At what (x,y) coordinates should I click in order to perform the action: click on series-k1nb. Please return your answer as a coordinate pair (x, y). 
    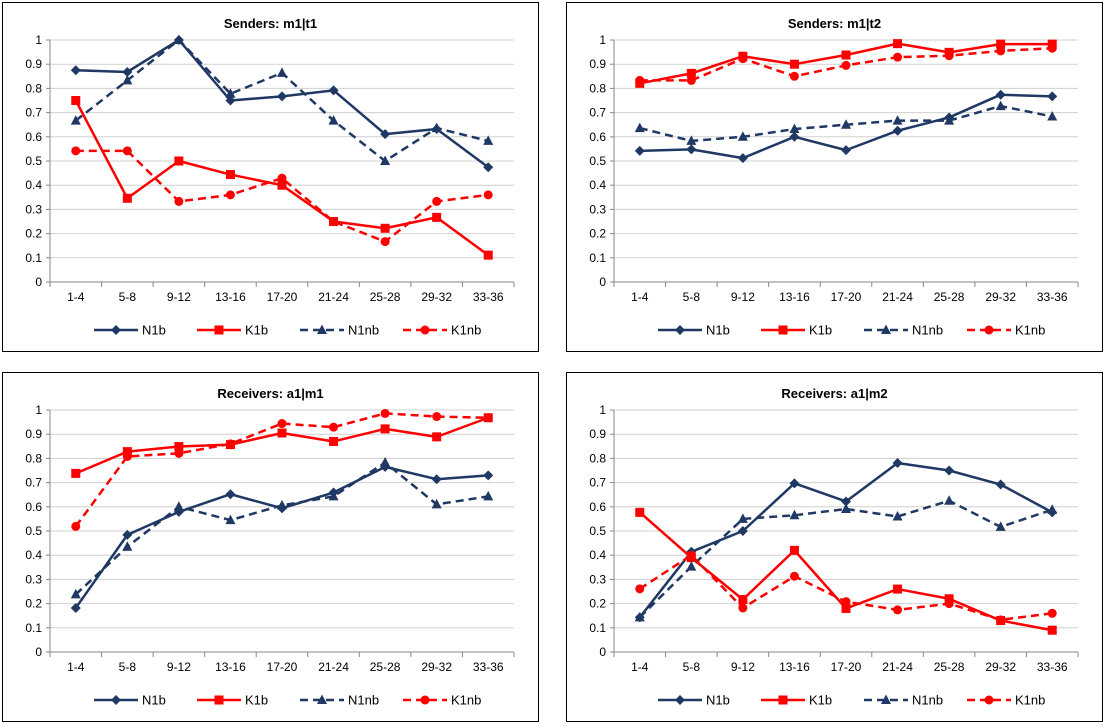
    Looking at the image, I should click on (846, 64).